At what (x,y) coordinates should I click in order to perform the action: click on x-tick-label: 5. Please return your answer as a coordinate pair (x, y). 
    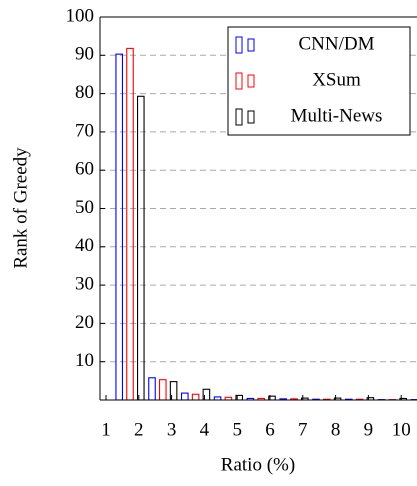
    Looking at the image, I should click on (237, 429).